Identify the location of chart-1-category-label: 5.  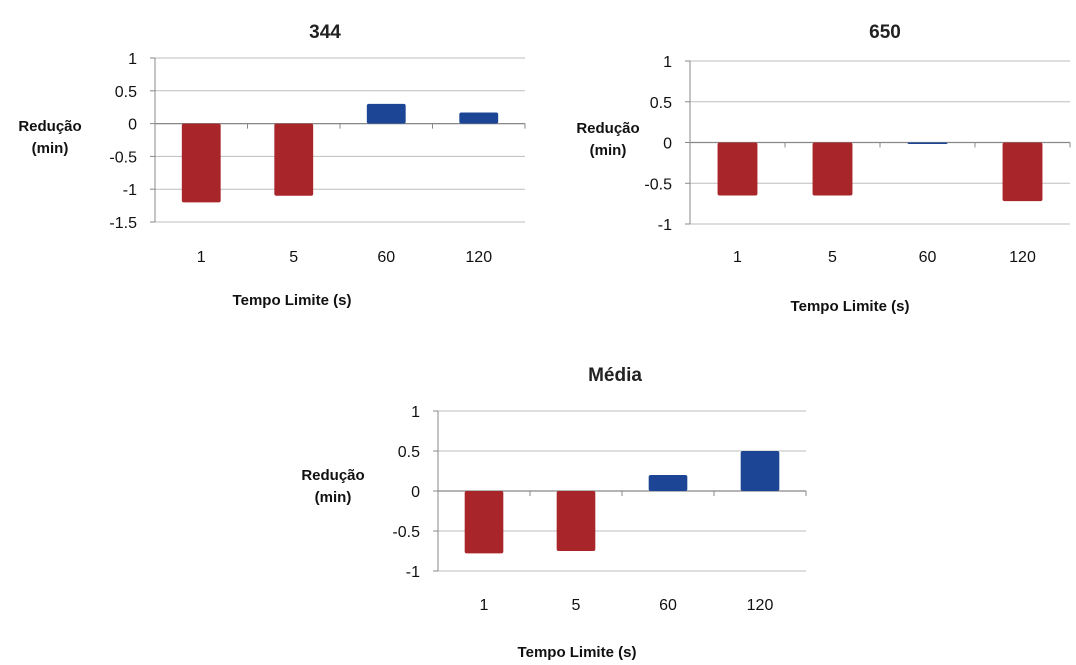
(293, 257).